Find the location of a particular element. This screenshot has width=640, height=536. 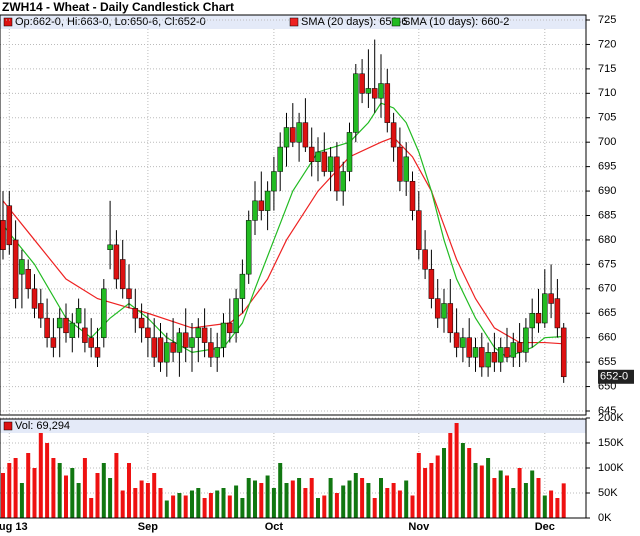

y-tick-label: 150K is located at coordinates (611, 443).